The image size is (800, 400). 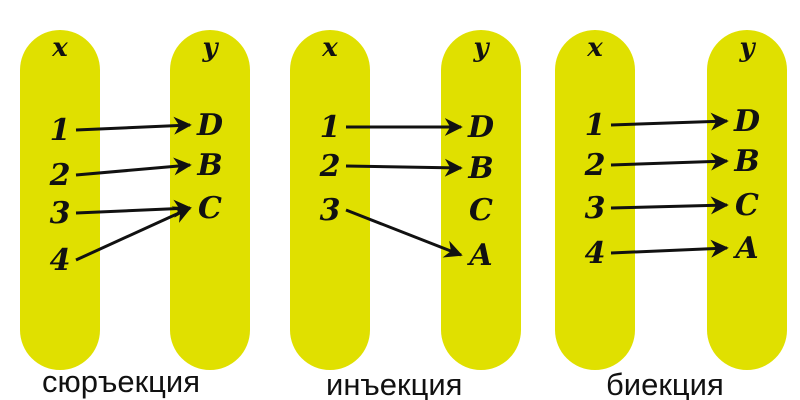 What do you see at coordinates (121, 381) in the screenshot?
I see `caption-surjection: сюръекция` at bounding box center [121, 381].